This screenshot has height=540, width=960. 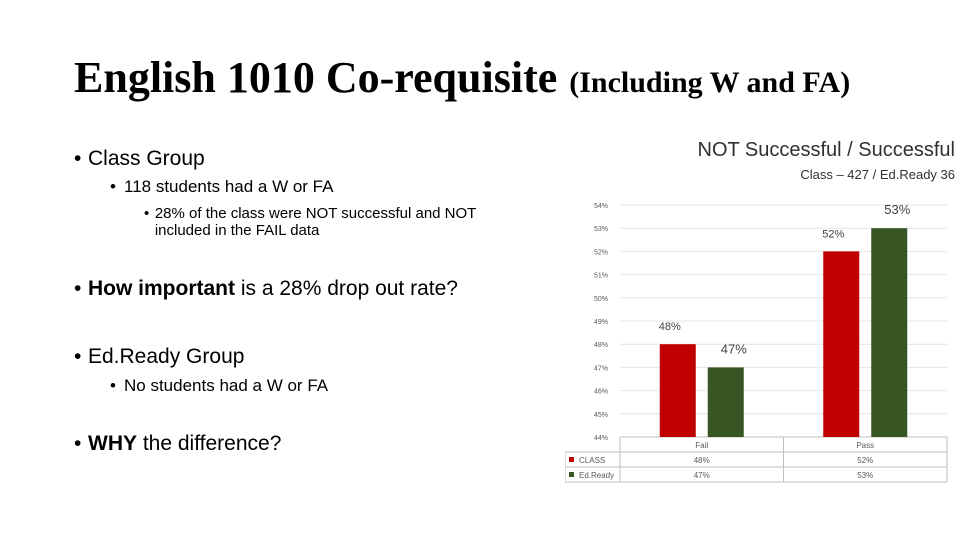 What do you see at coordinates (897, 209) in the screenshot?
I see `data-label: 53%` at bounding box center [897, 209].